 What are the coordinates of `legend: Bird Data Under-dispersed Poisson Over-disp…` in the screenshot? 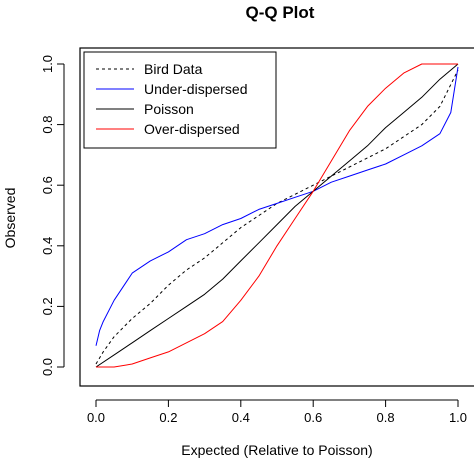 It's located at (180, 100).